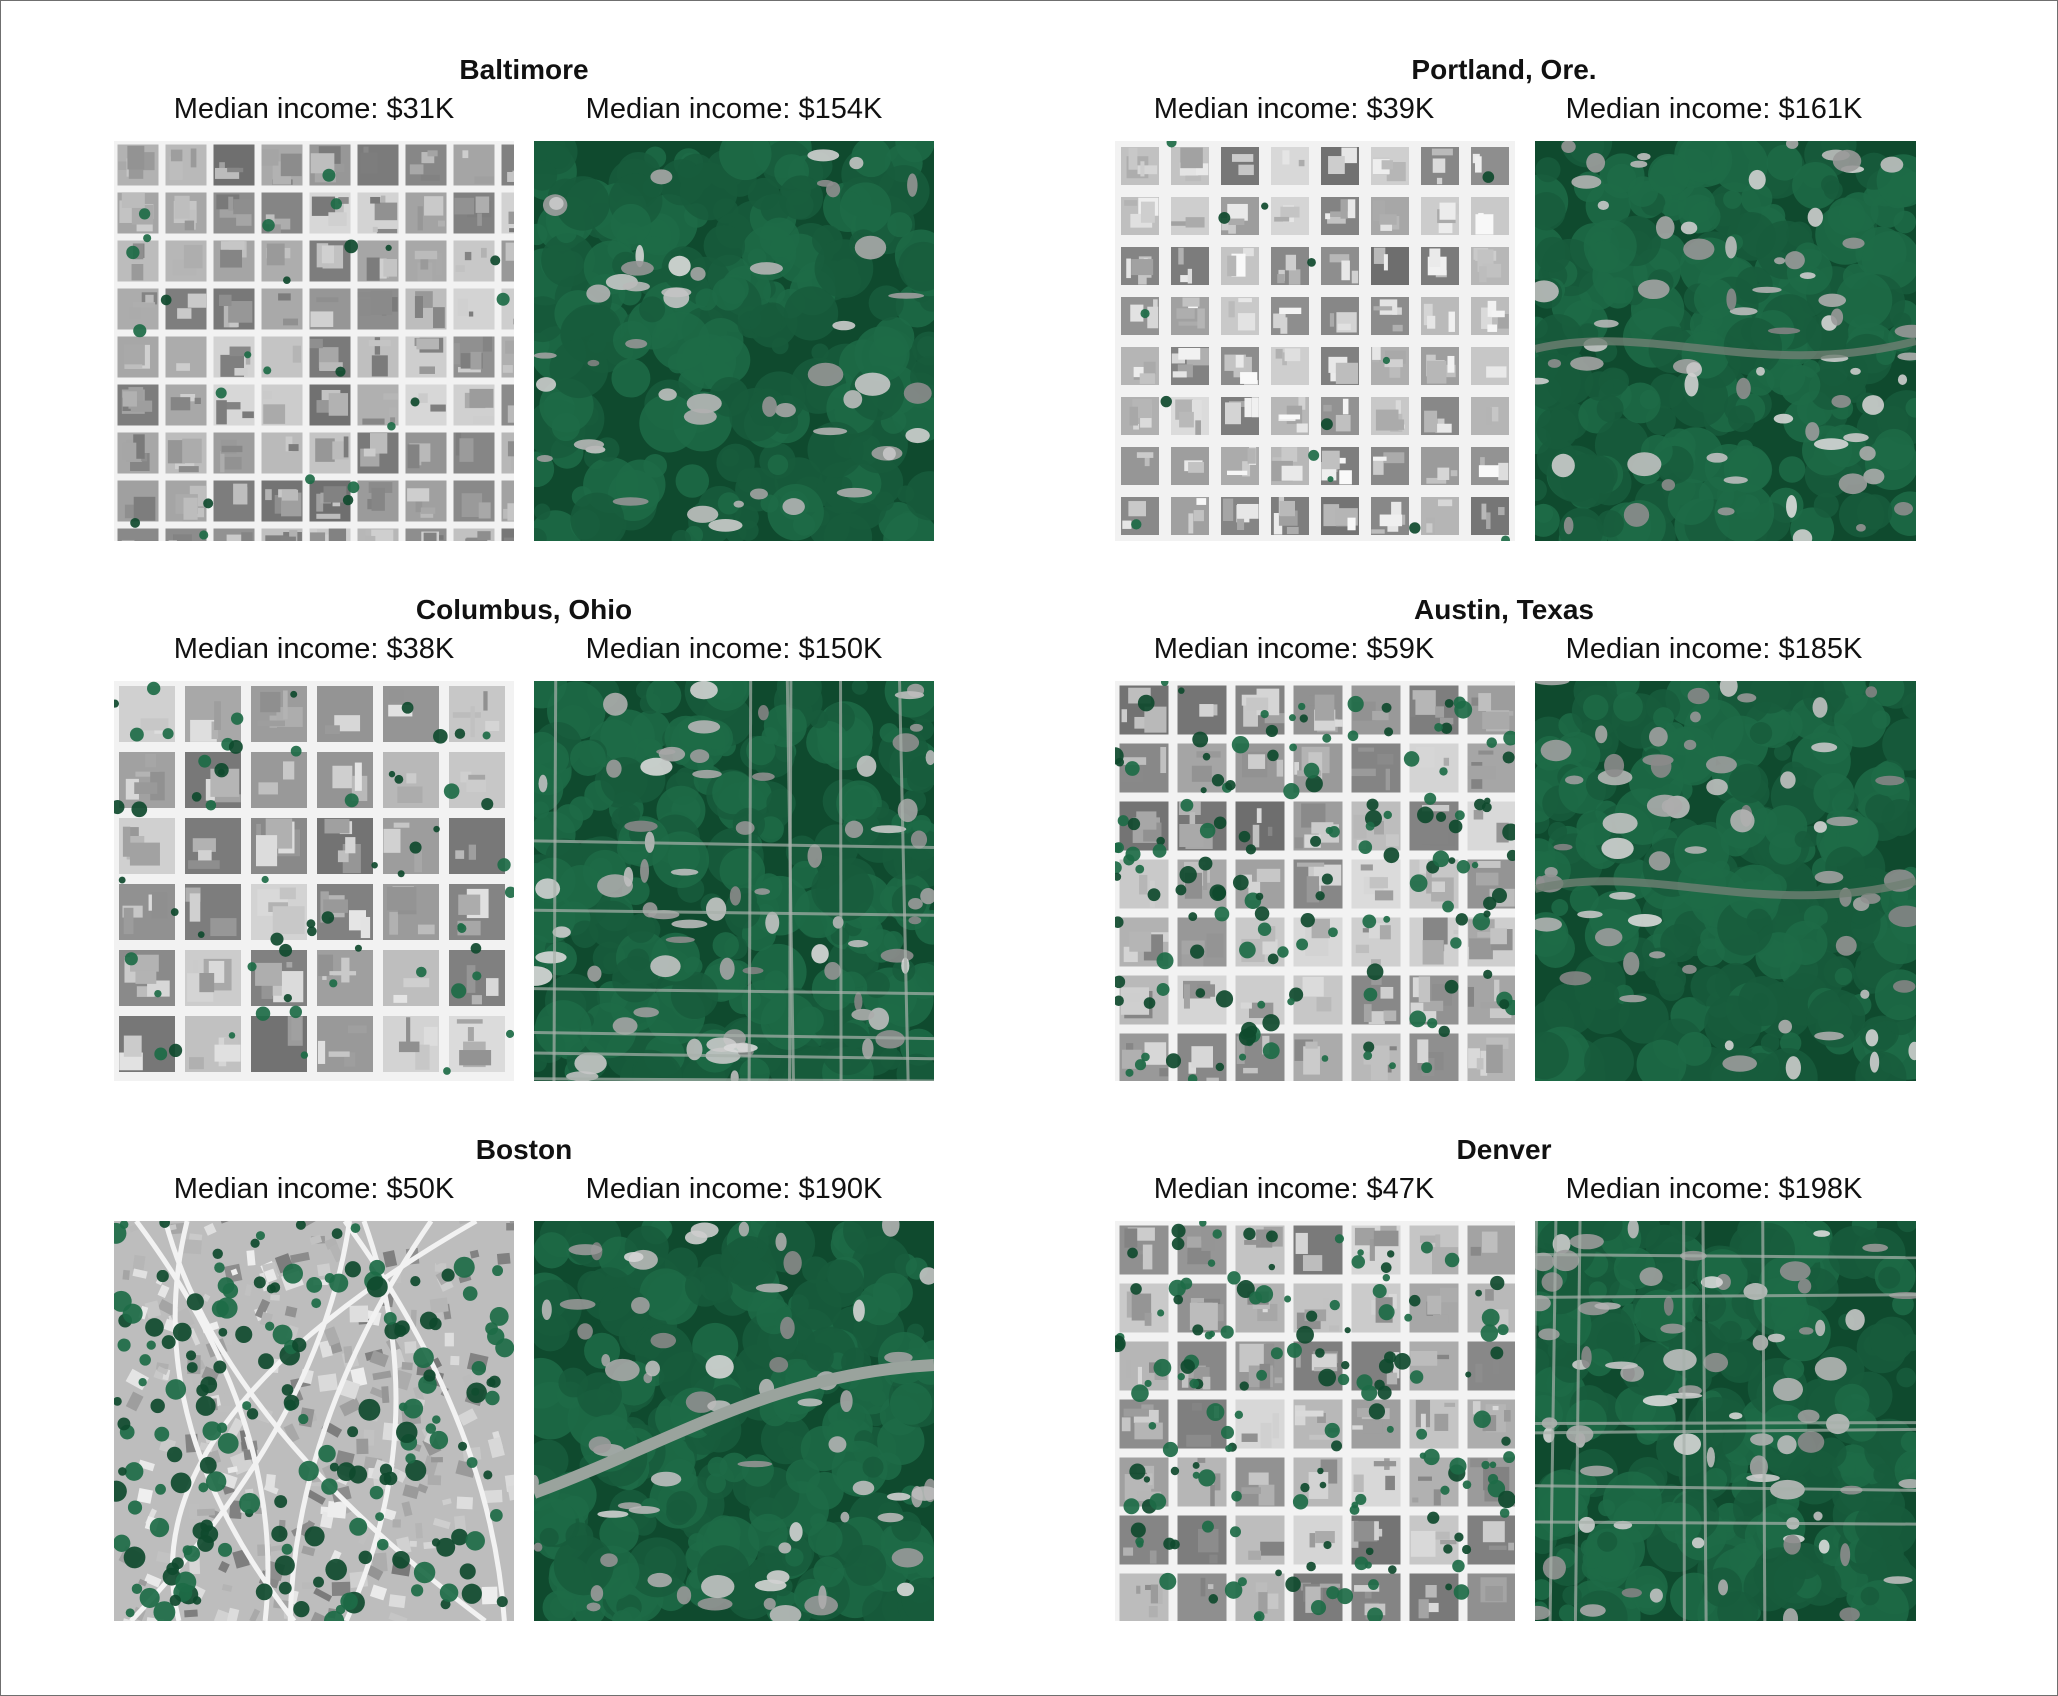 The height and width of the screenshot is (1696, 2058). I want to click on city-title: Baltimore, so click(524, 69).